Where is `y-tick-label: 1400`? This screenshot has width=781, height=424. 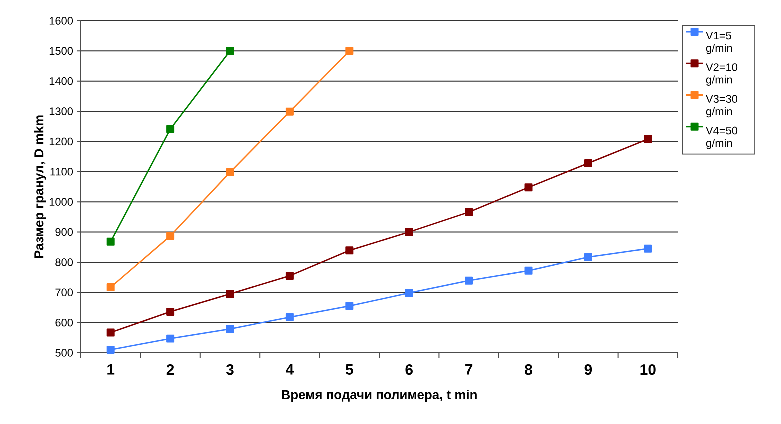 y-tick-label: 1400 is located at coordinates (62, 81).